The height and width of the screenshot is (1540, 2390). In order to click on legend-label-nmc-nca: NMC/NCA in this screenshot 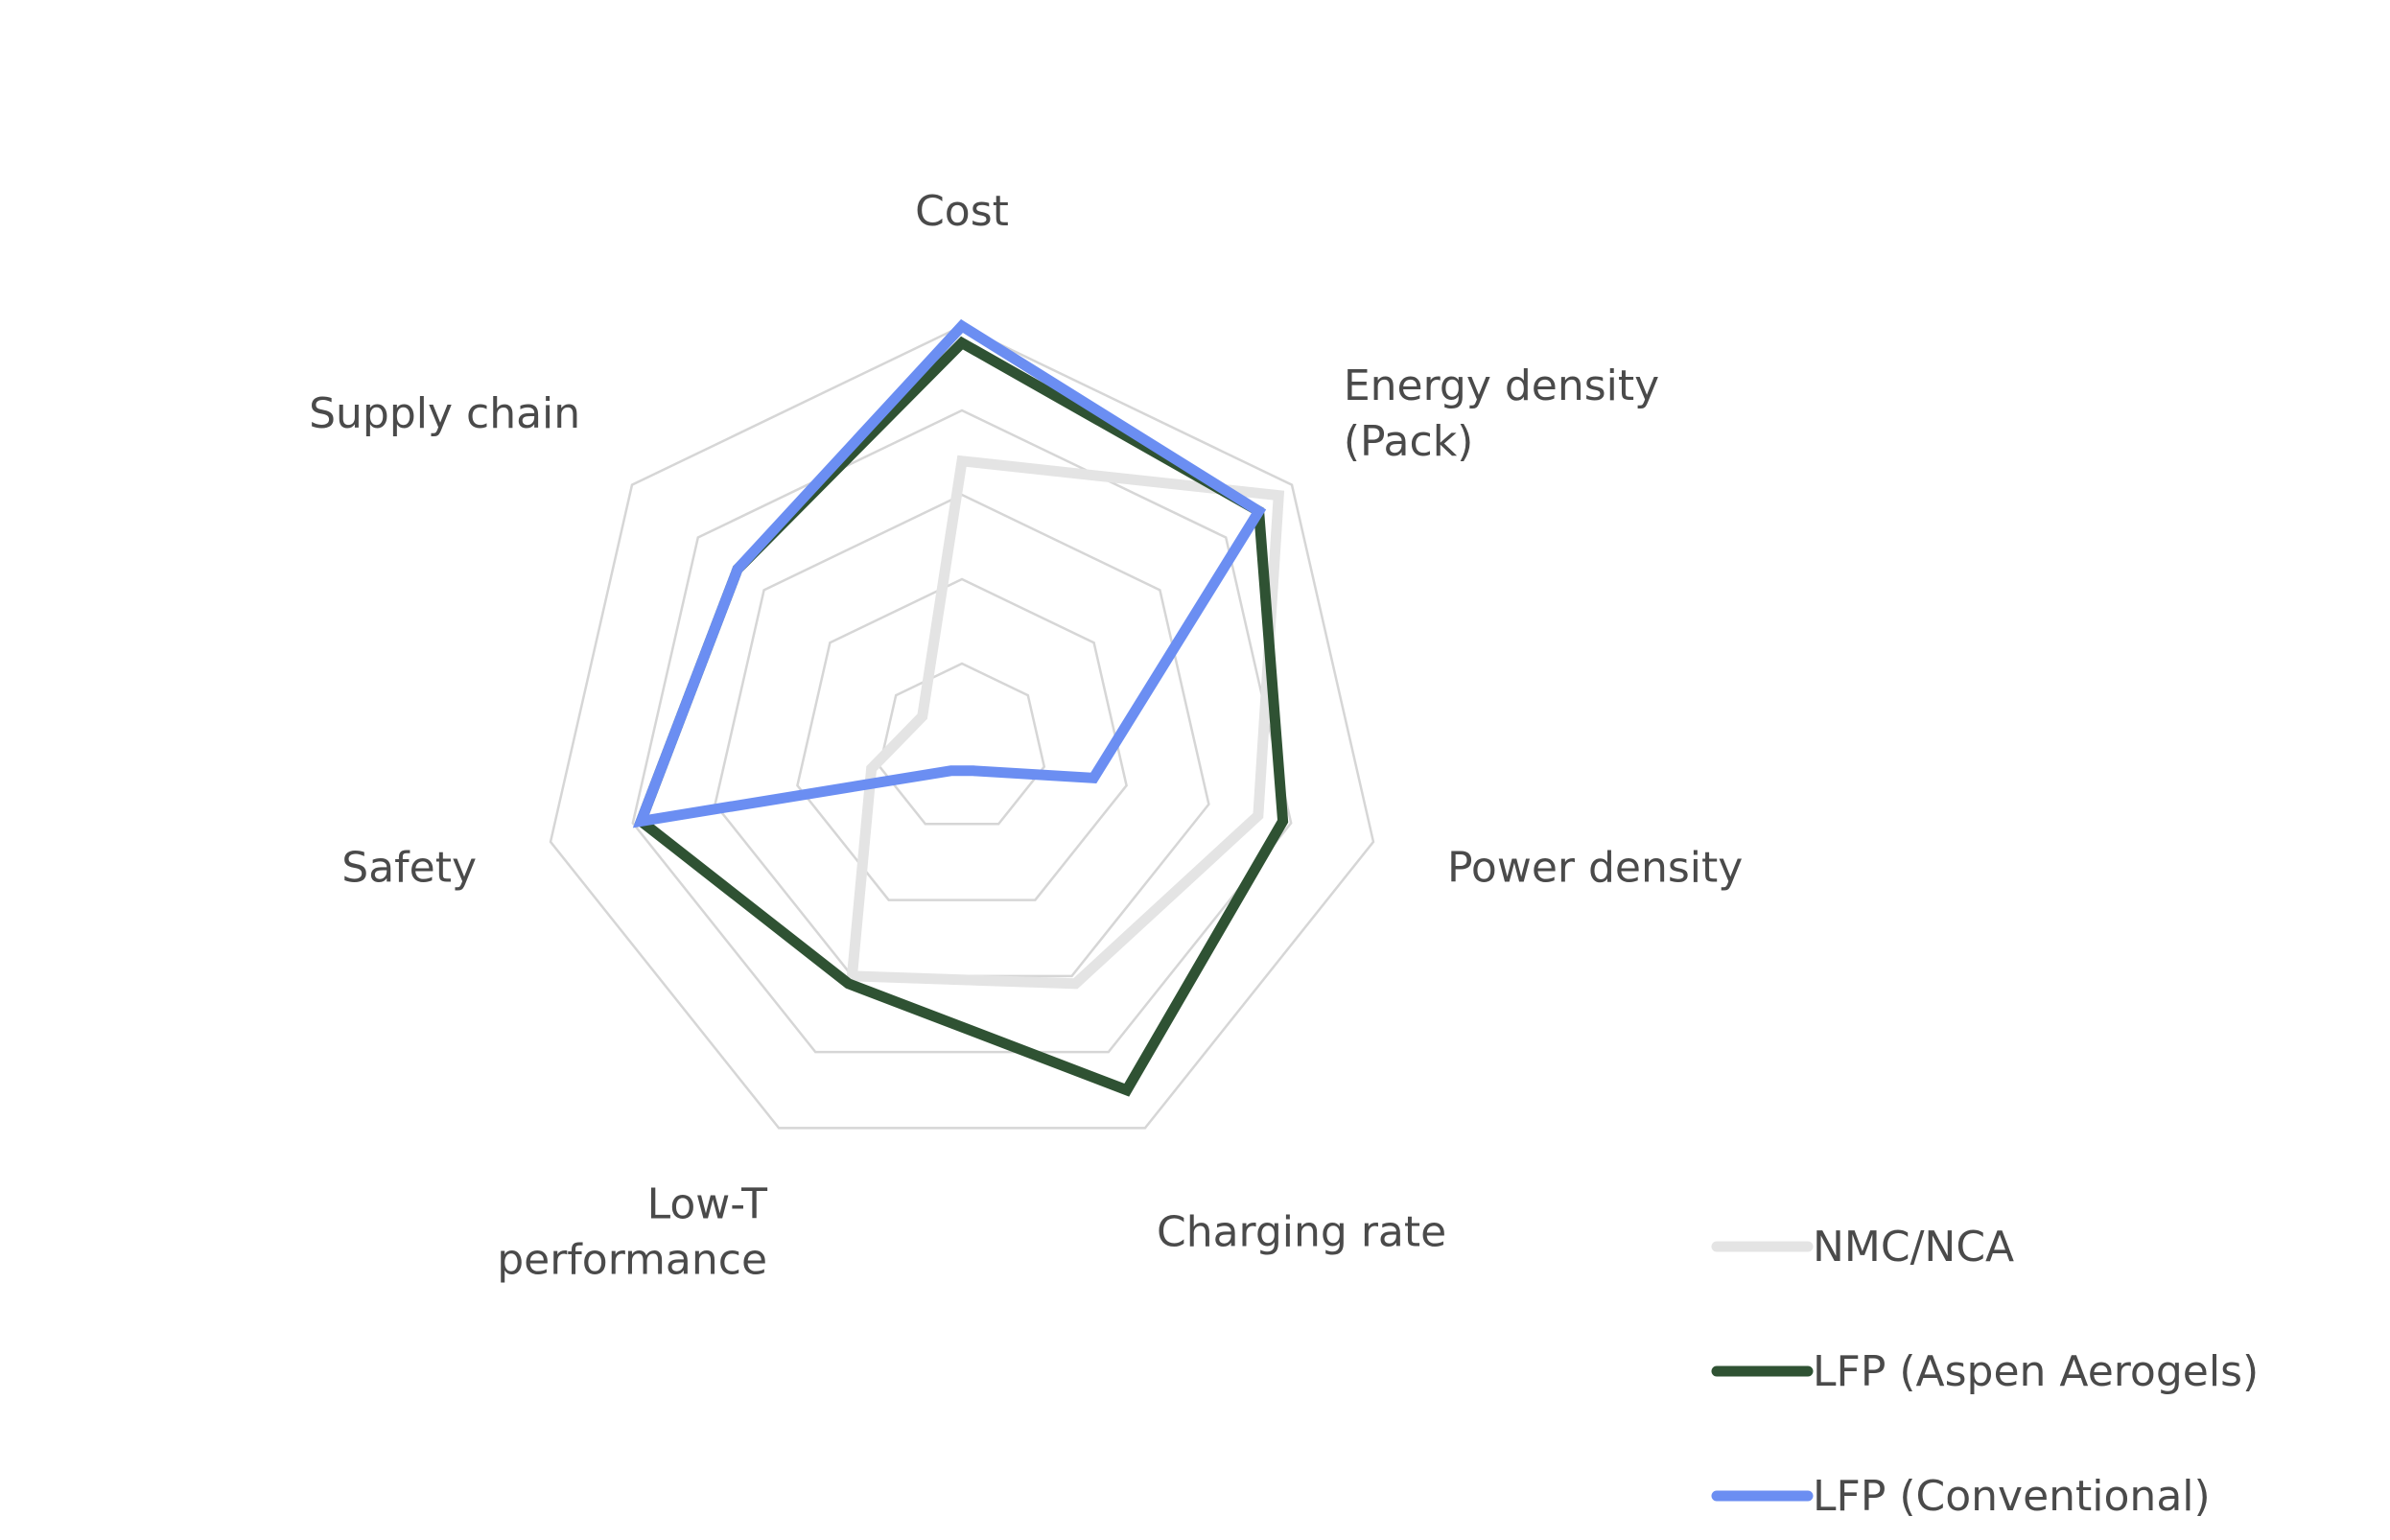, I will do `click(1913, 1247)`.